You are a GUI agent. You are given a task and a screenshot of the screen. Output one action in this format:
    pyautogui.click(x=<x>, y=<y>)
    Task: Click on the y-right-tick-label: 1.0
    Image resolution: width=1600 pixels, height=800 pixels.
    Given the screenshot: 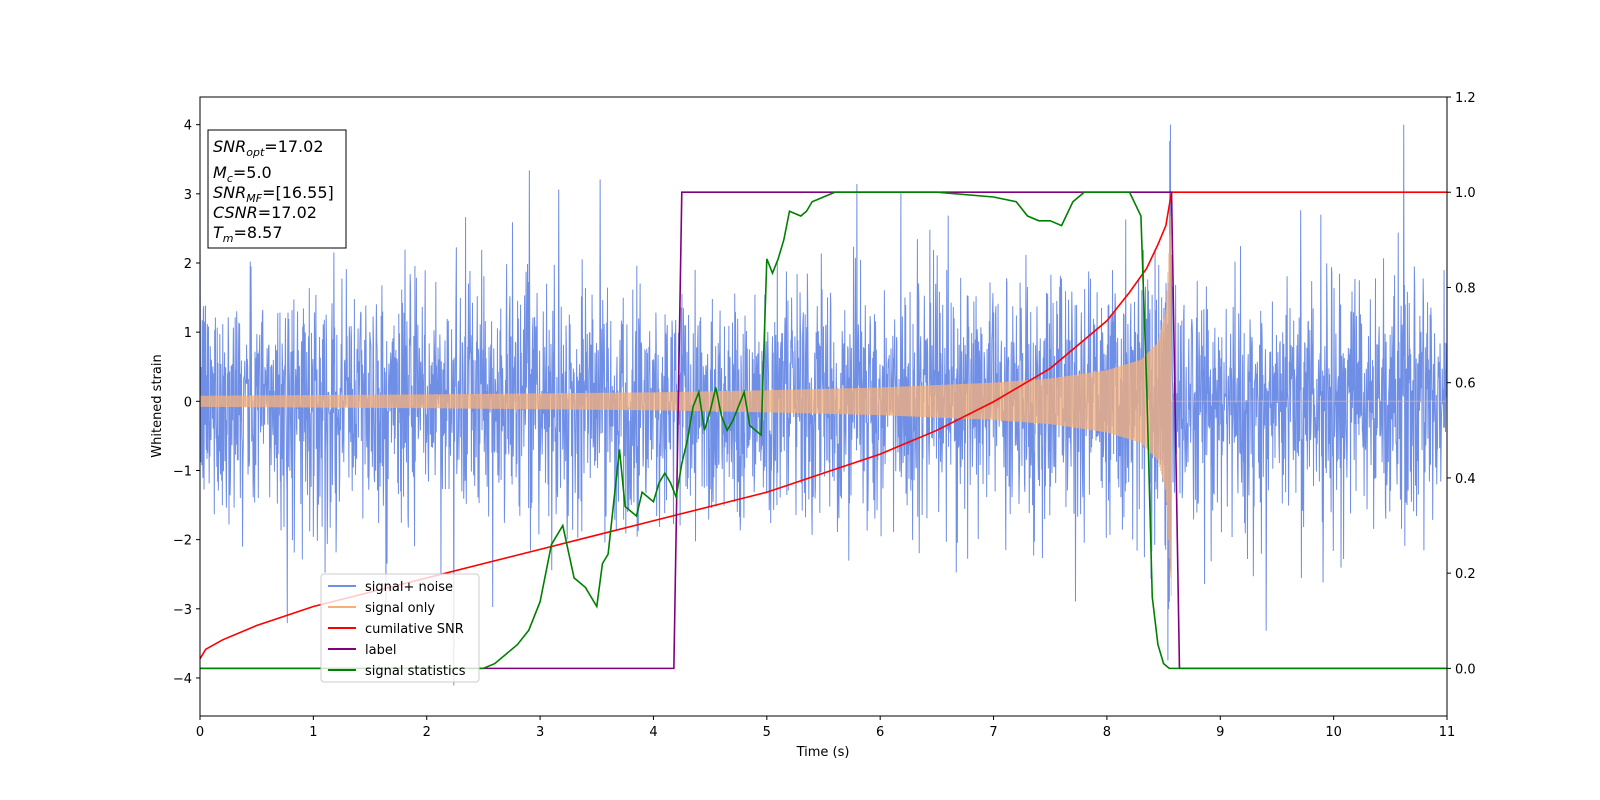 What is the action you would take?
    pyautogui.click(x=1465, y=193)
    